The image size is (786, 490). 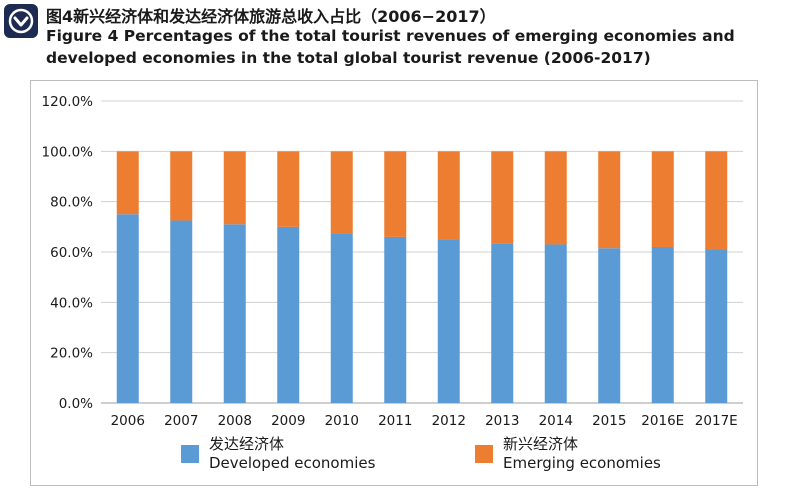 I want to click on x-tick-label: 2011, so click(x=395, y=421).